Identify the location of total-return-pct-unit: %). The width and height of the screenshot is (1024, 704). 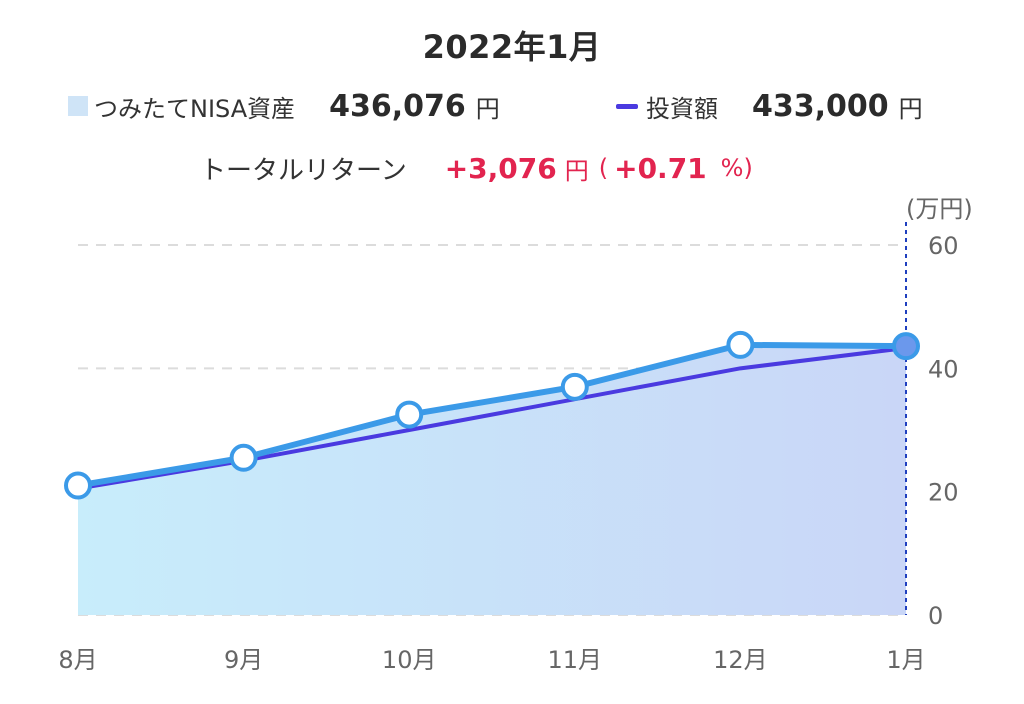
(736, 168).